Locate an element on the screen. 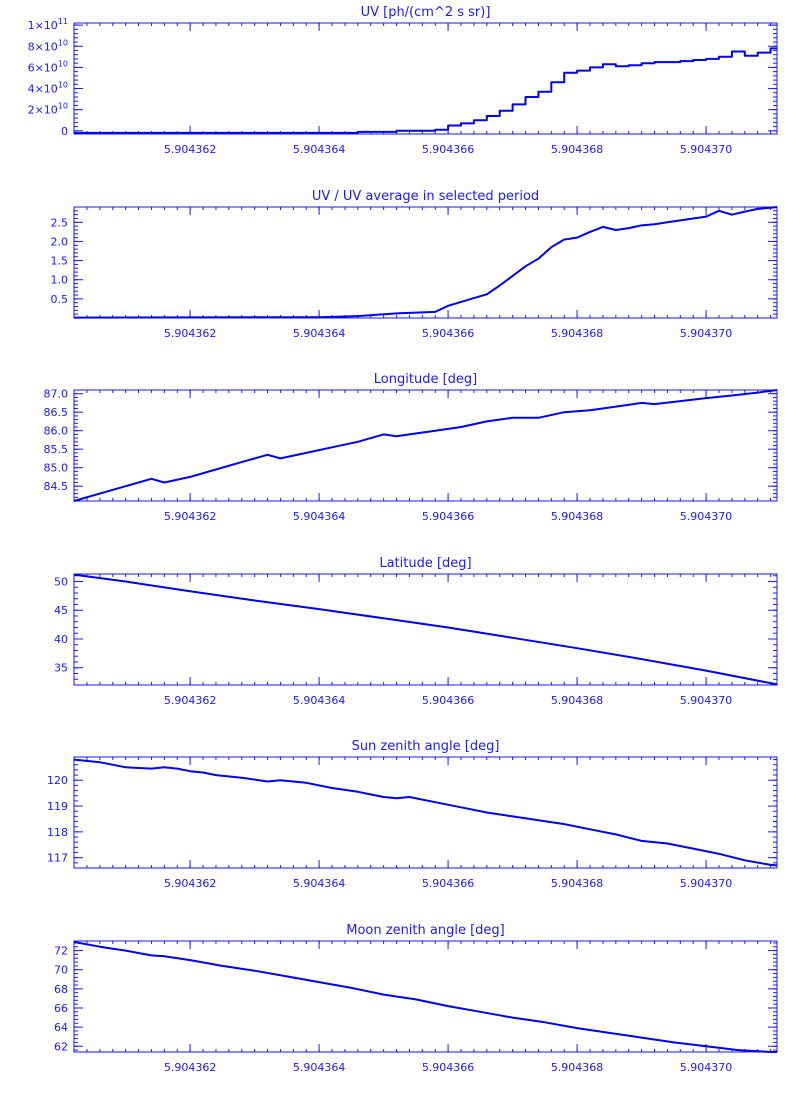 This screenshot has width=800, height=1100. y-tick-label: 85.5 is located at coordinates (56, 449).